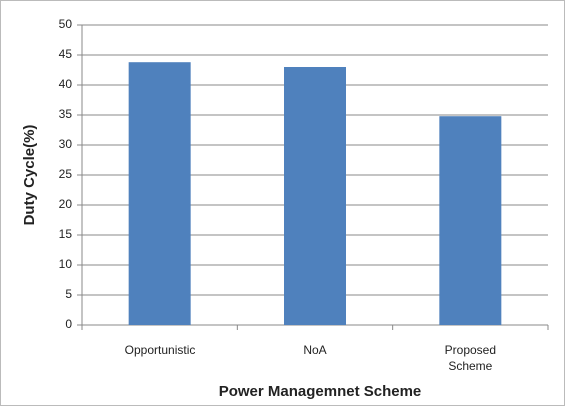 This screenshot has width=565, height=406. I want to click on x-tick-label: NoA, so click(315, 350).